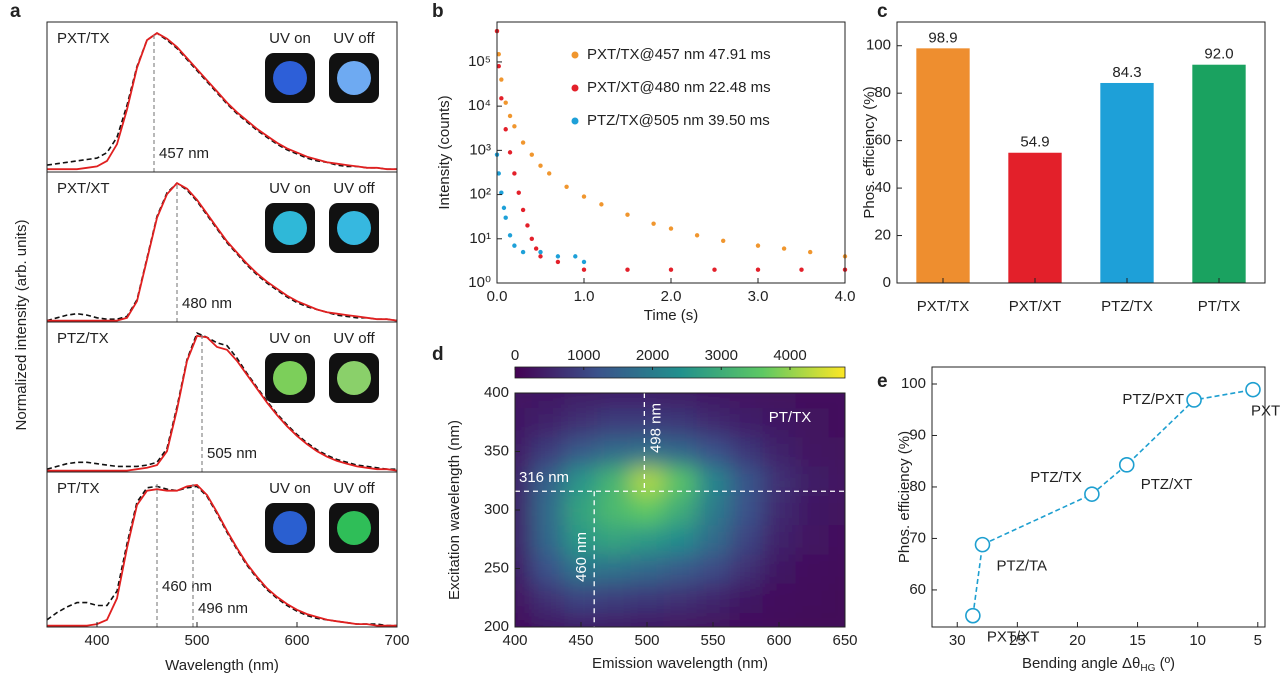 This screenshot has height=679, width=1280. I want to click on x-tick-label: 3.0, so click(758, 296).